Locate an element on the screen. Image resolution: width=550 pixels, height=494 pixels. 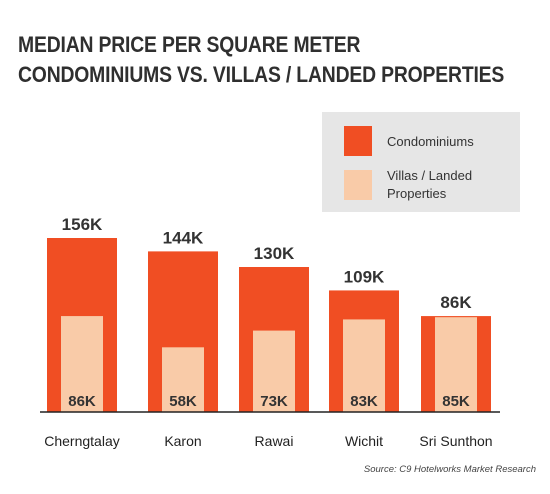
bar-villas-rawai is located at coordinates (274, 371).